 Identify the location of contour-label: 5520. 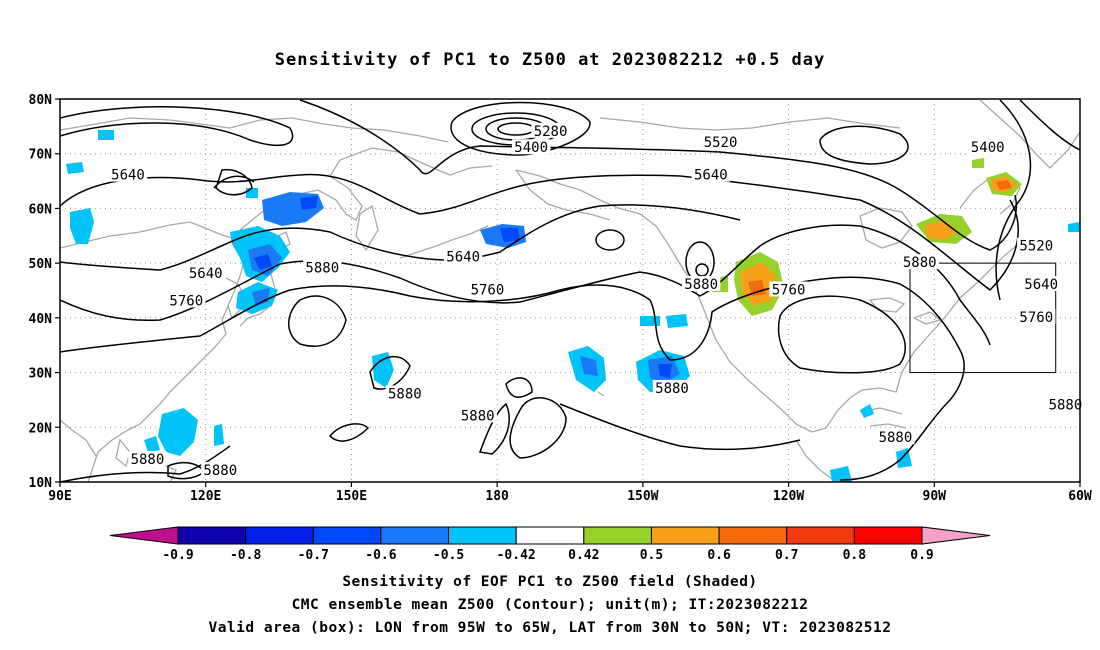
(721, 143).